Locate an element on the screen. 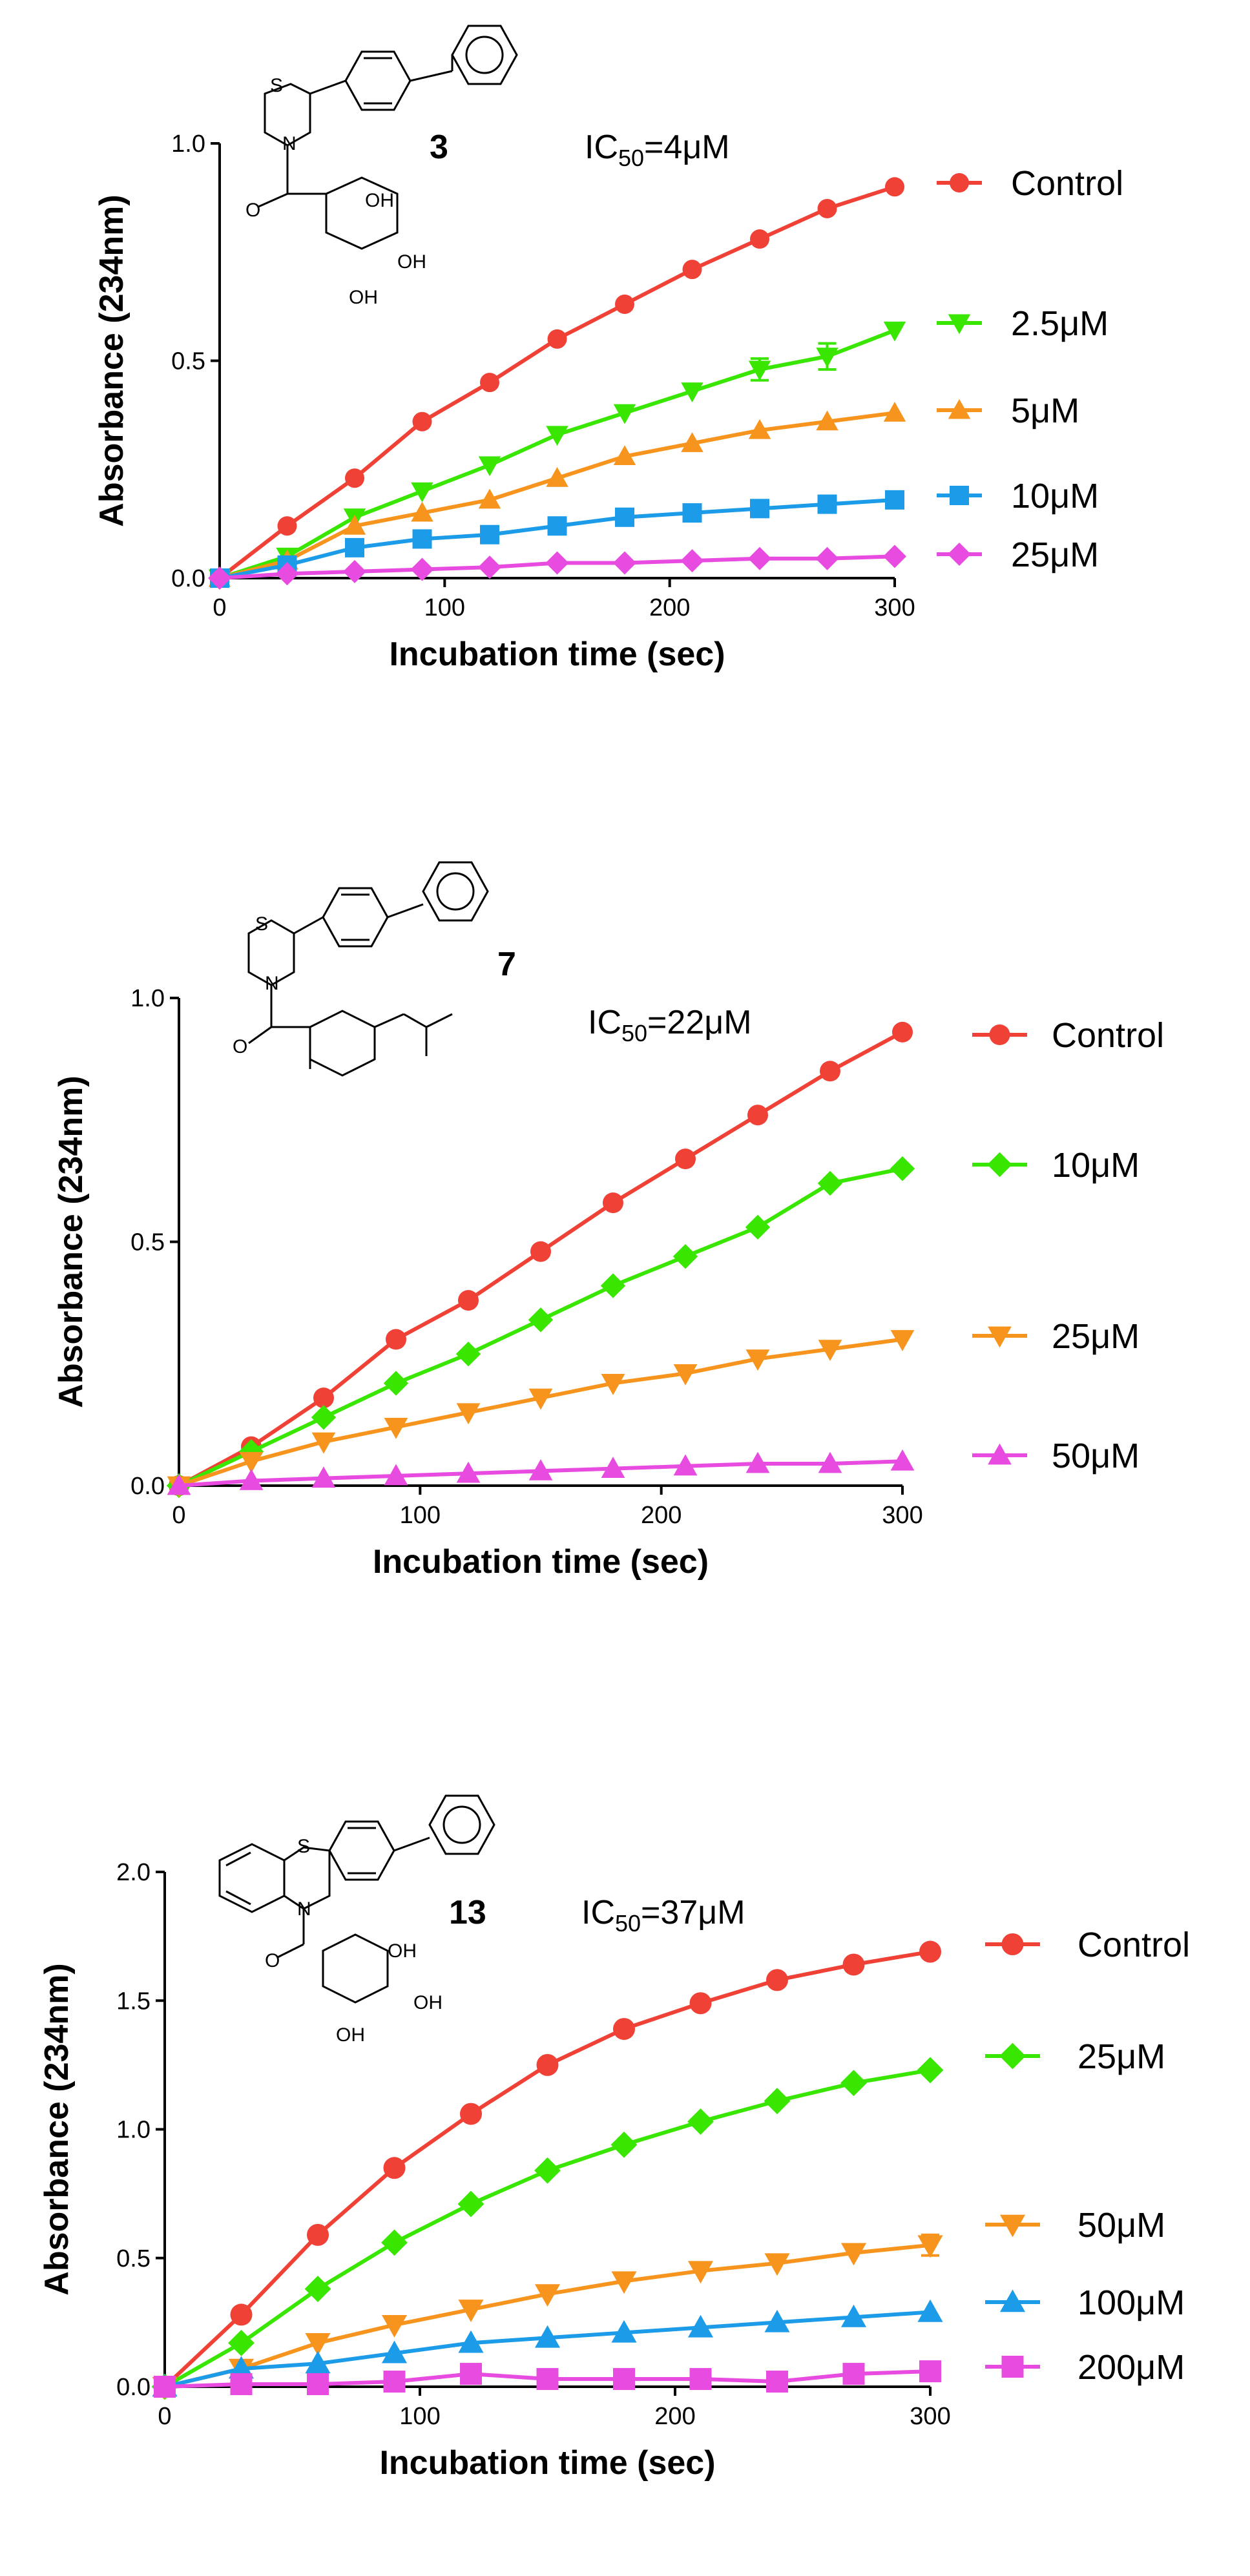 The width and height of the screenshot is (1250, 2576). atom-label: N is located at coordinates (304, 1909).